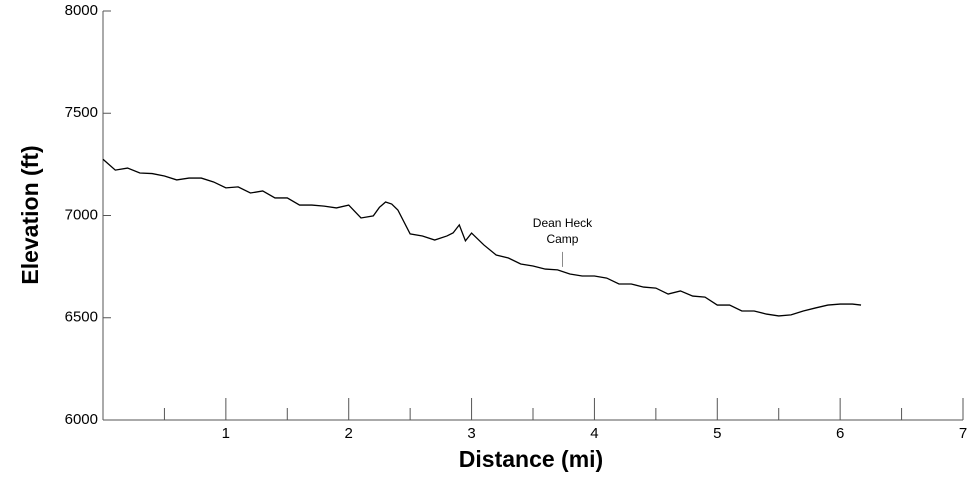  What do you see at coordinates (81, 10) in the screenshot?
I see `y-tick-label: 8000` at bounding box center [81, 10].